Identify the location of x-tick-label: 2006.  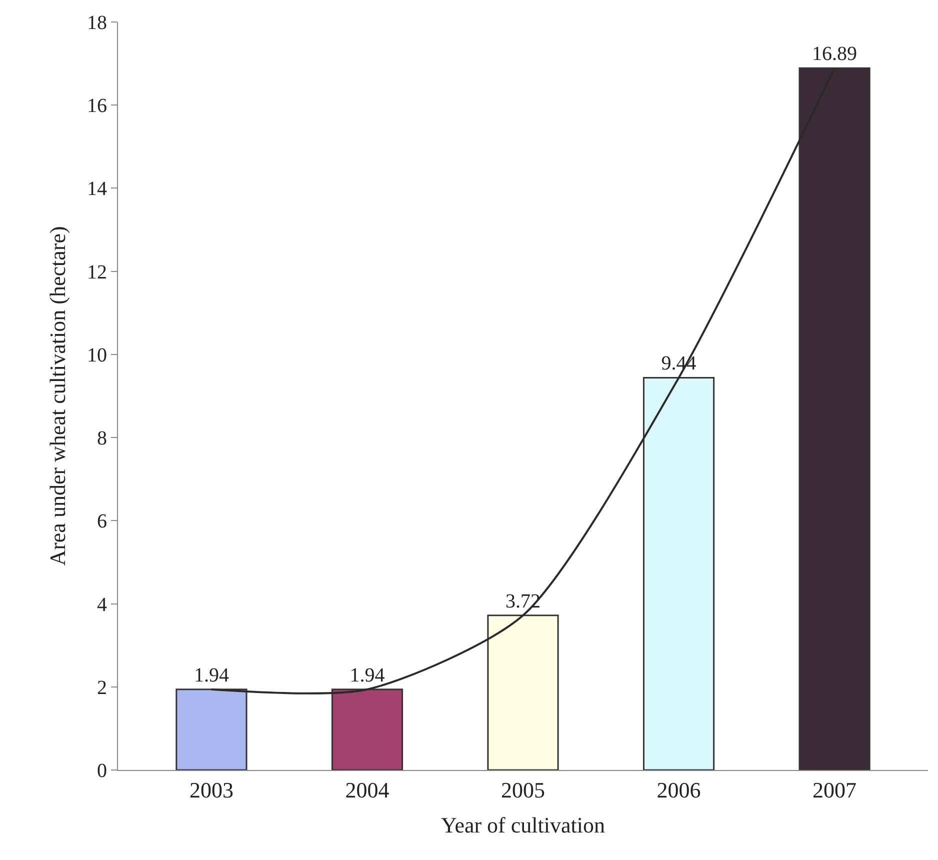
(678, 789).